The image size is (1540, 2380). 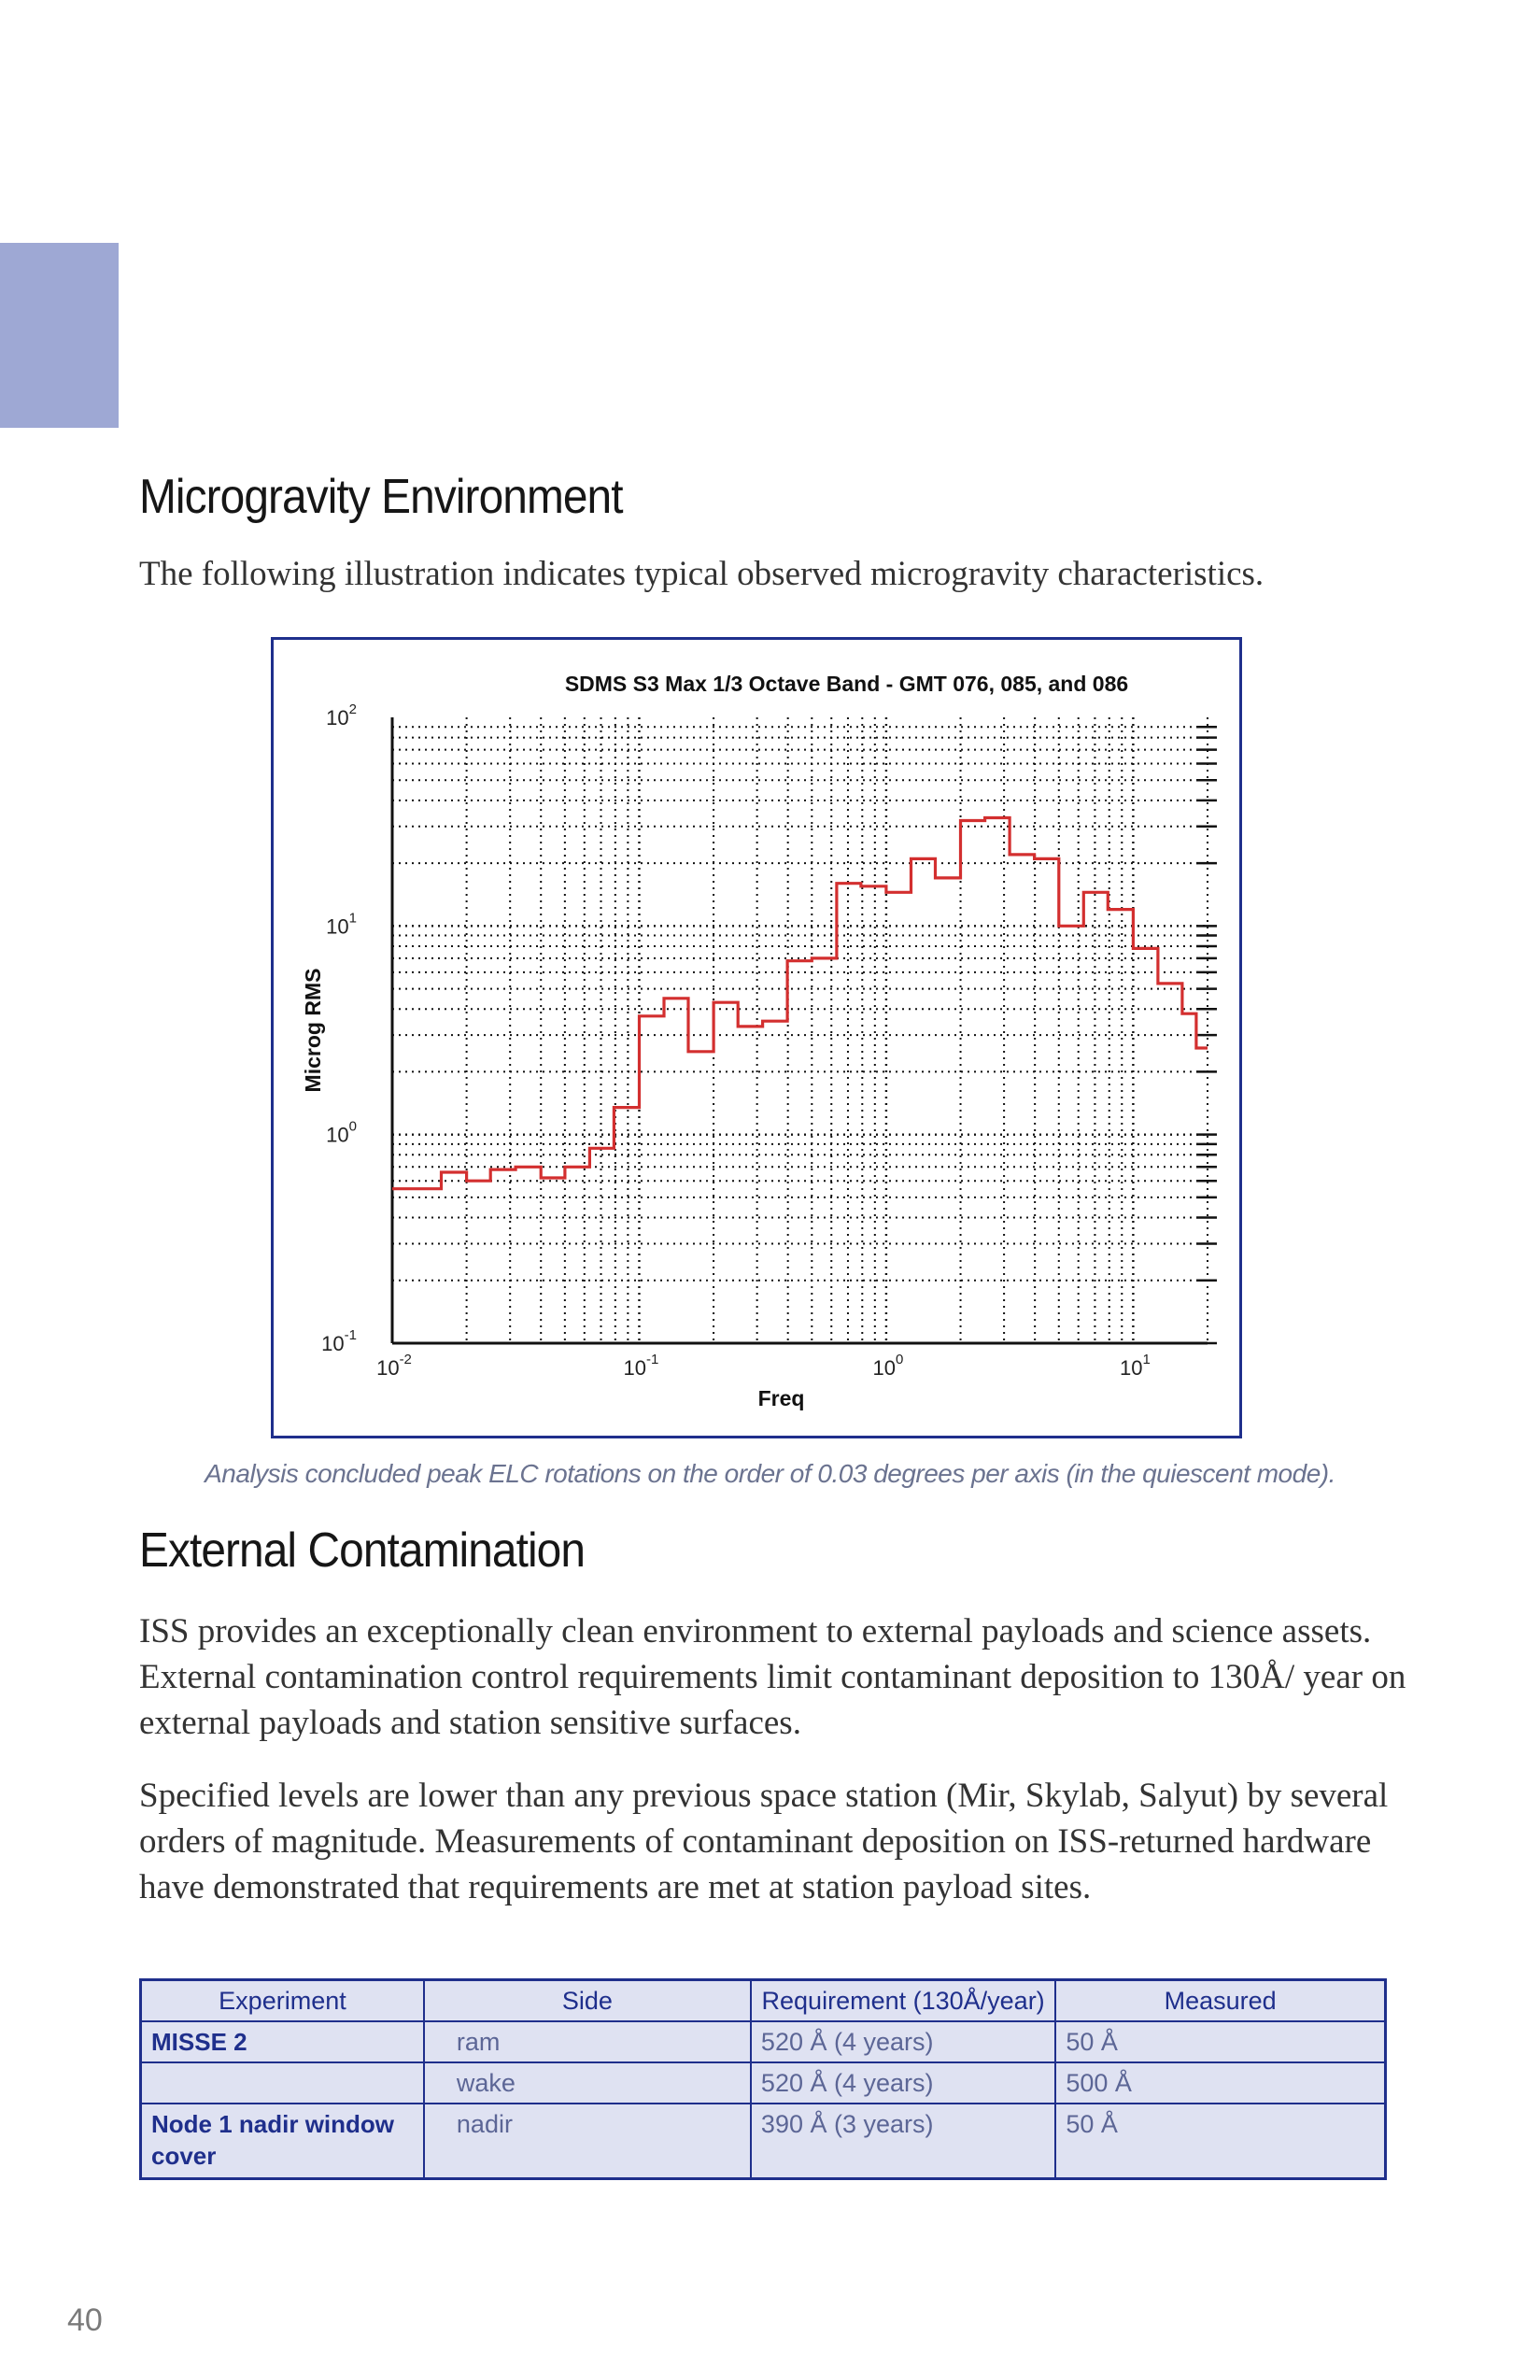 What do you see at coordinates (800, 1003) in the screenshot?
I see `series-step-line` at bounding box center [800, 1003].